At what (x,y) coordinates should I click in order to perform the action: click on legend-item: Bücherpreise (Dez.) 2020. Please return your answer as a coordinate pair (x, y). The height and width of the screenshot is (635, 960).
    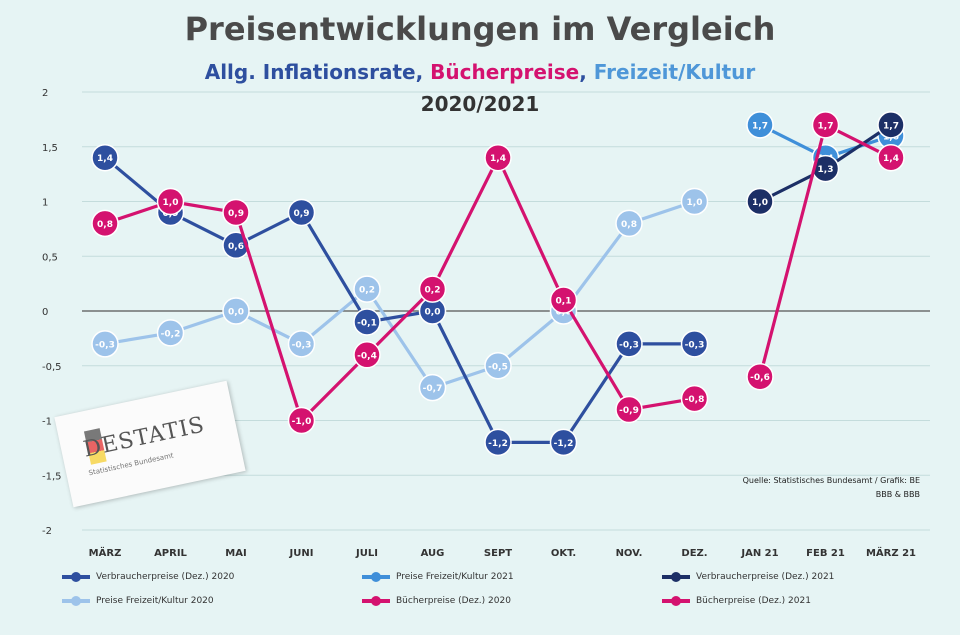
    Looking at the image, I should click on (436, 601).